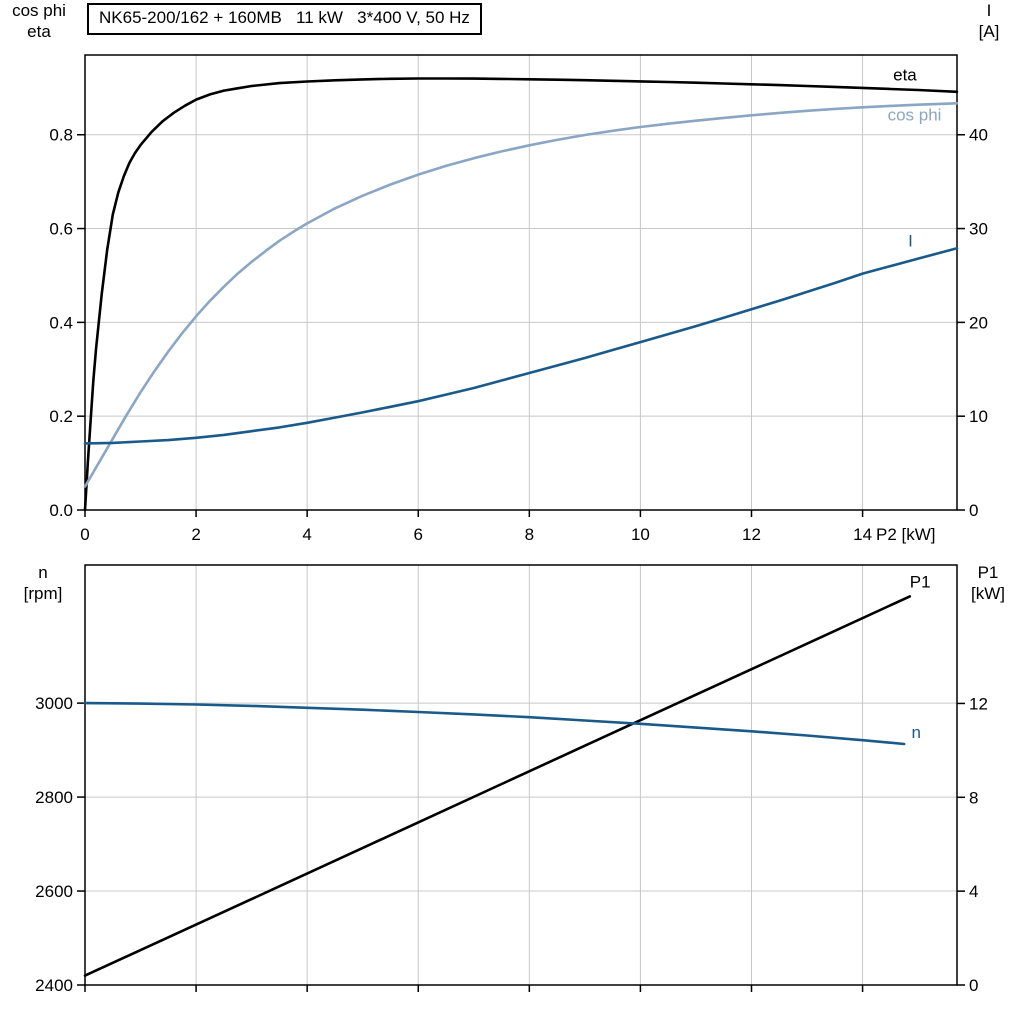 The height and width of the screenshot is (1024, 1024). What do you see at coordinates (978, 229) in the screenshot?
I see `right-tick-label: 30` at bounding box center [978, 229].